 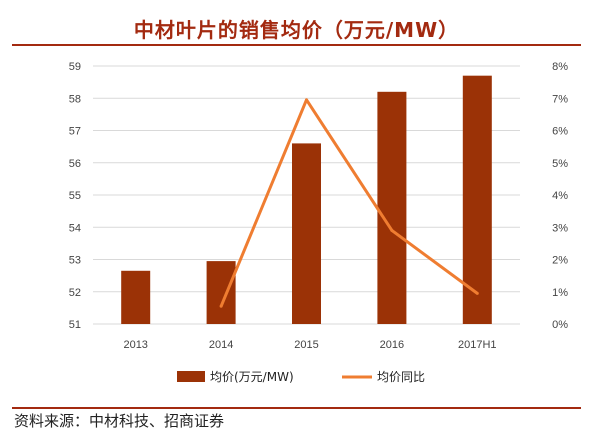 What do you see at coordinates (252, 377) in the screenshot?
I see `legend-bar-label: 均价(万元/MW)` at bounding box center [252, 377].